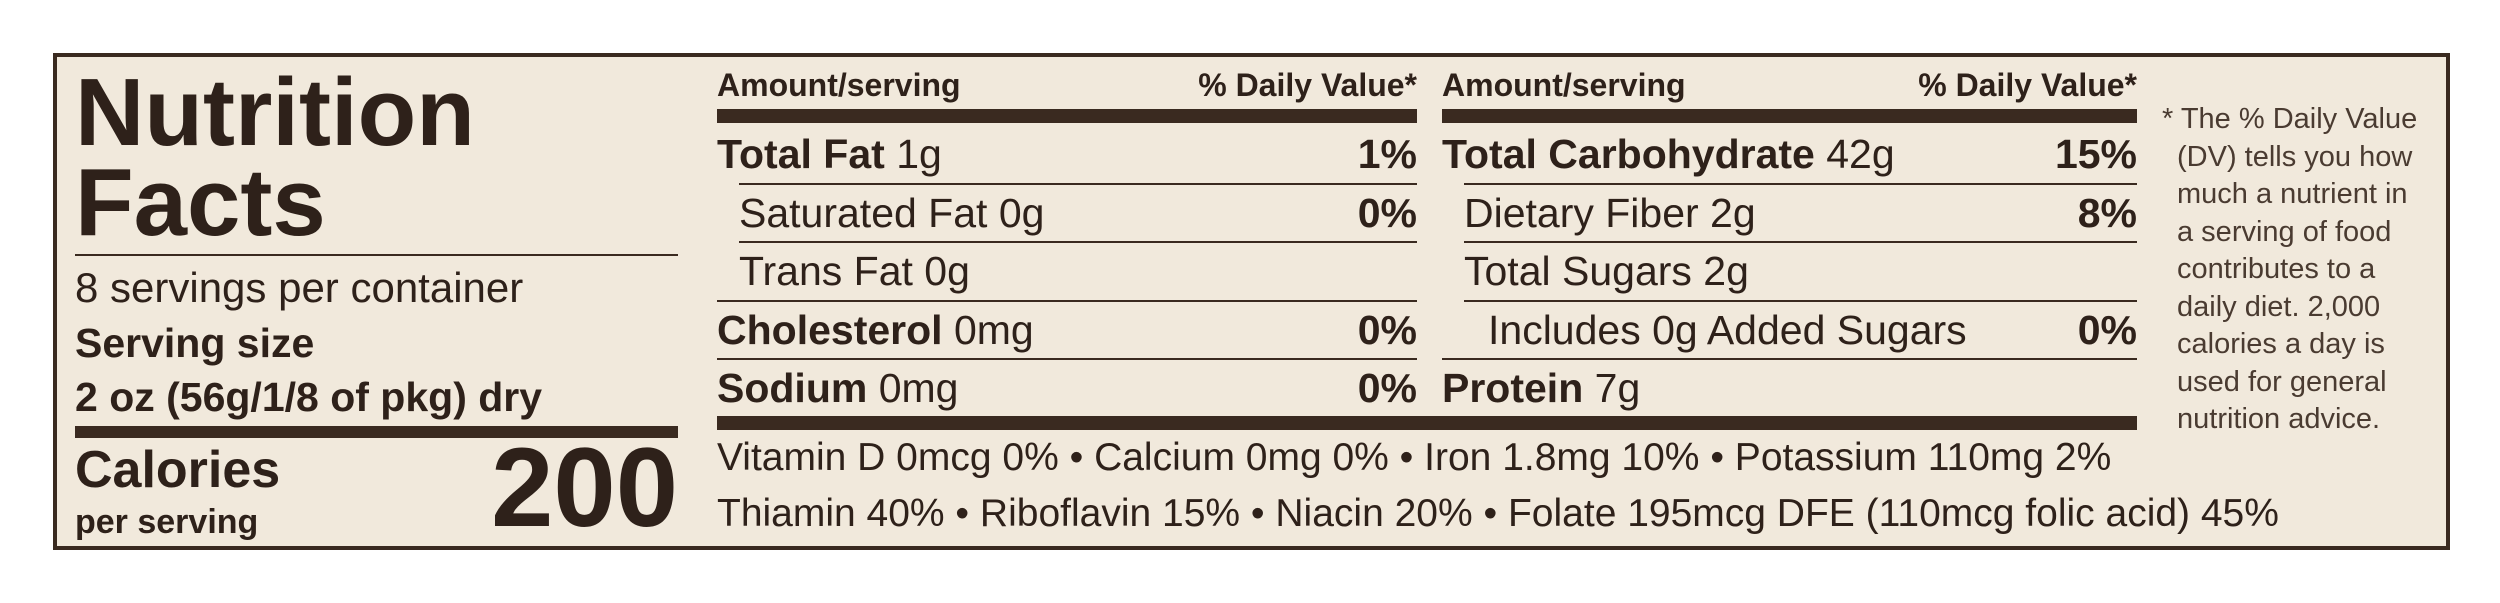 The height and width of the screenshot is (603, 2500). I want to click on nutrient-name: Protein, so click(1513, 388).